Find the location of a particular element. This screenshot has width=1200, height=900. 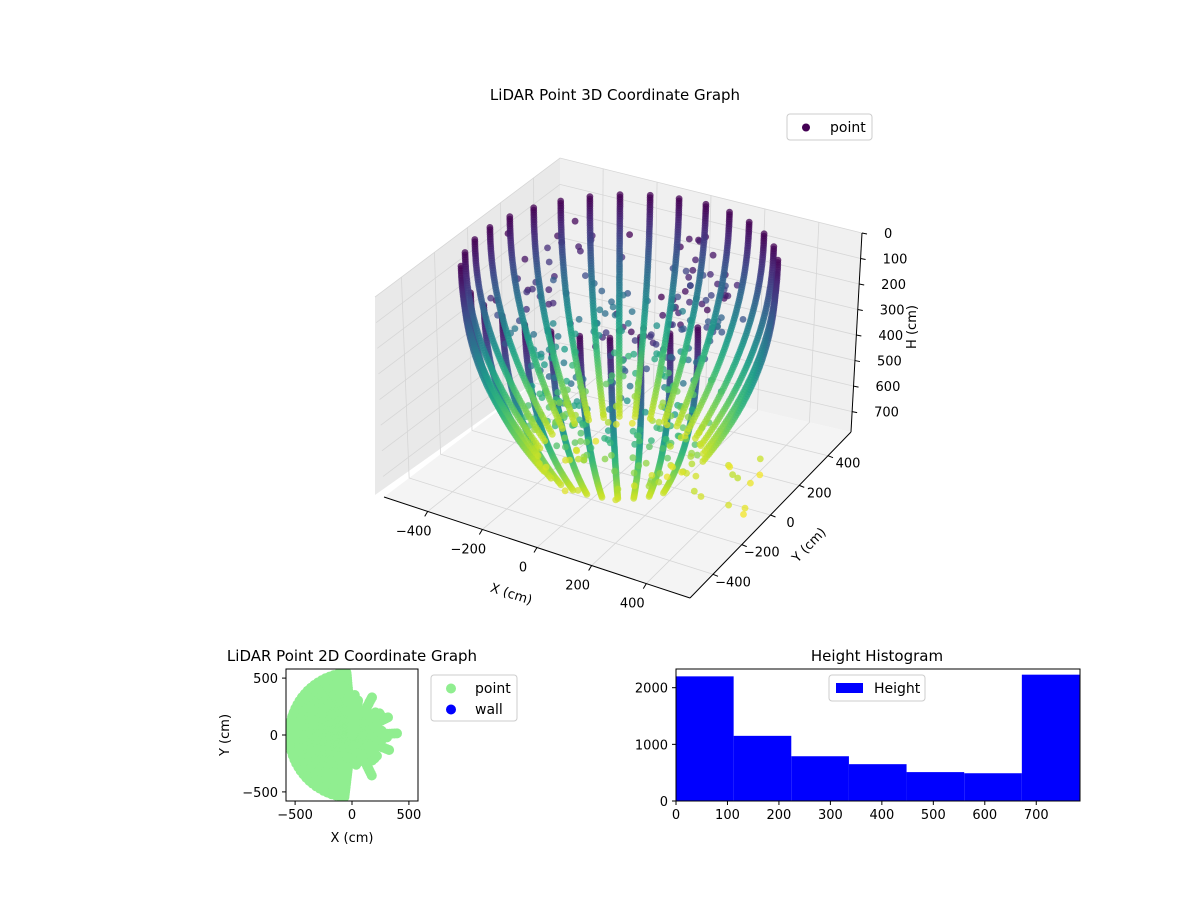

h-tick-label: 700 is located at coordinates (886, 413).